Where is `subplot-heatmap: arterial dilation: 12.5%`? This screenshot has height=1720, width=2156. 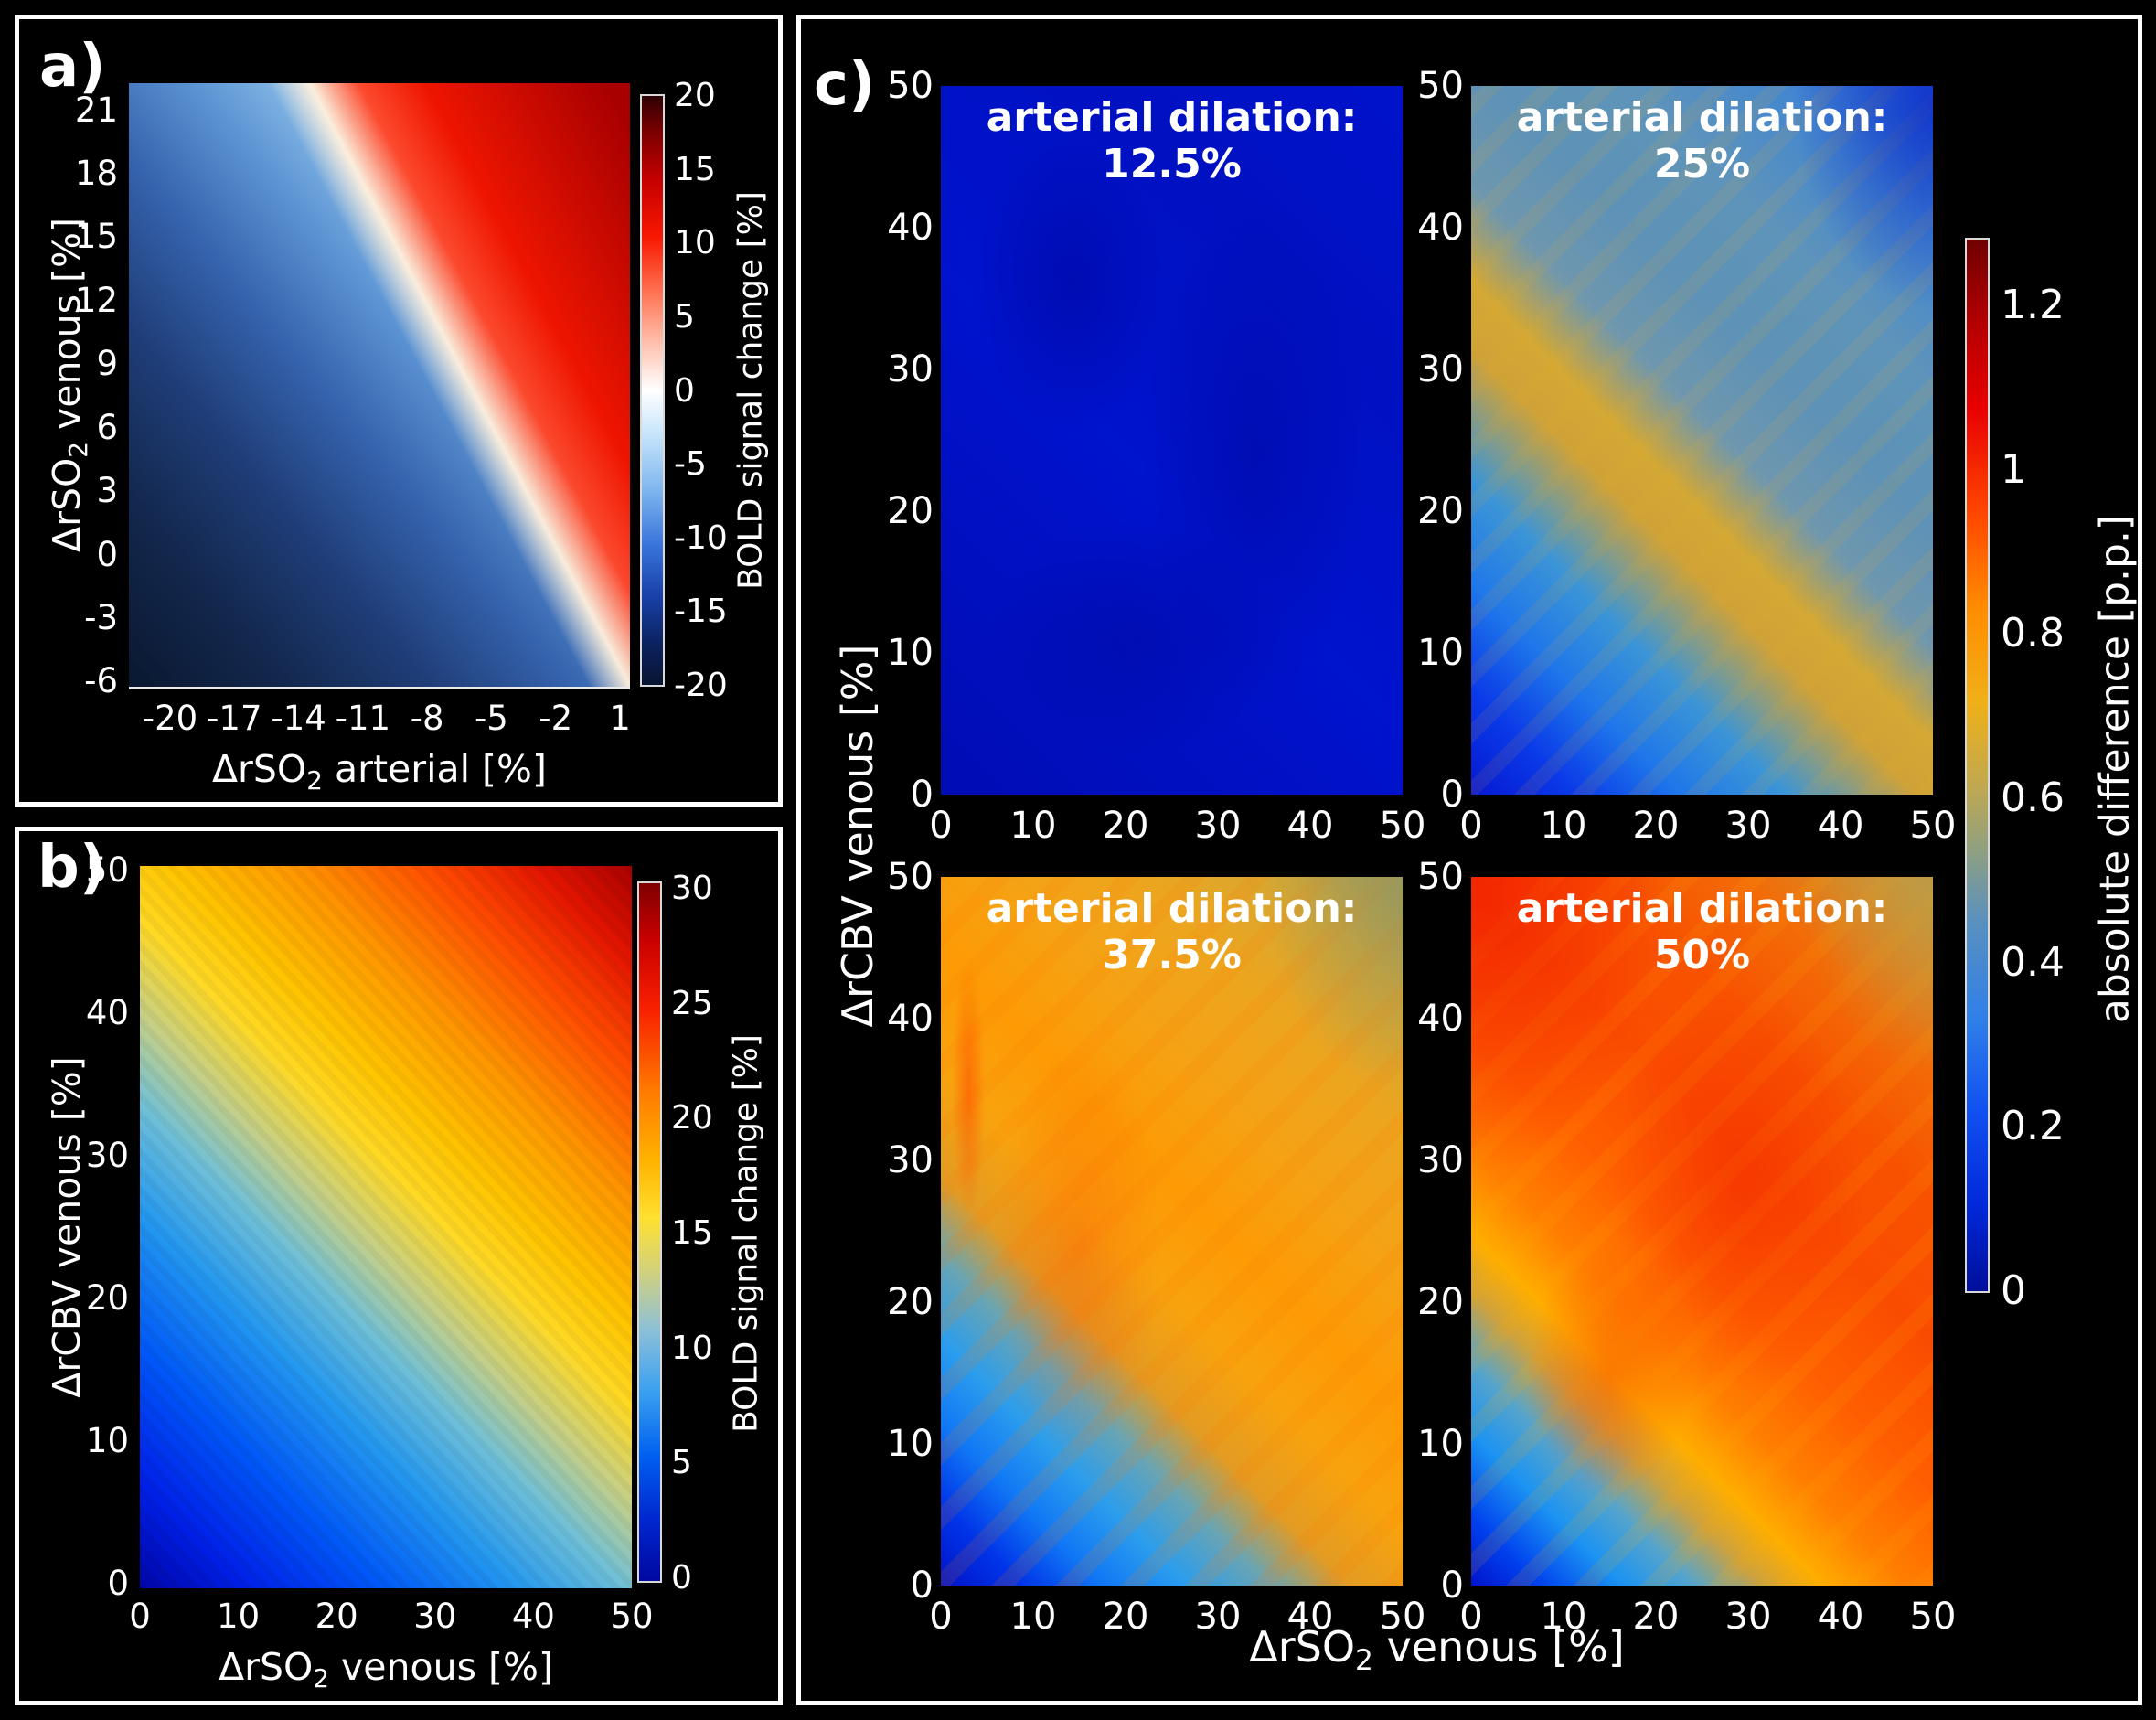 subplot-heatmap: arterial dilation: 12.5% is located at coordinates (1172, 440).